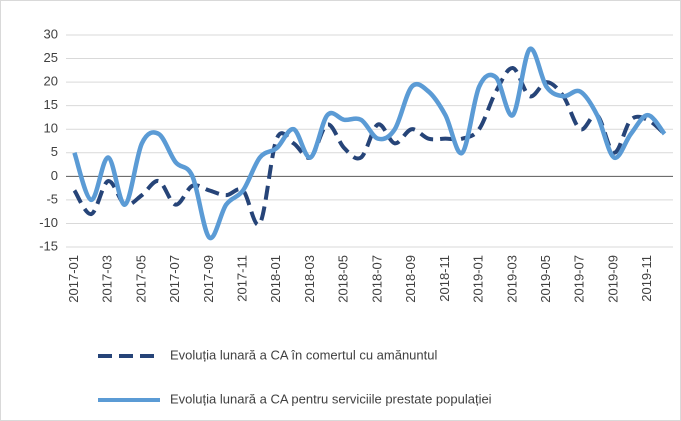  I want to click on x-tick-label: 2018-11, so click(444, 278).